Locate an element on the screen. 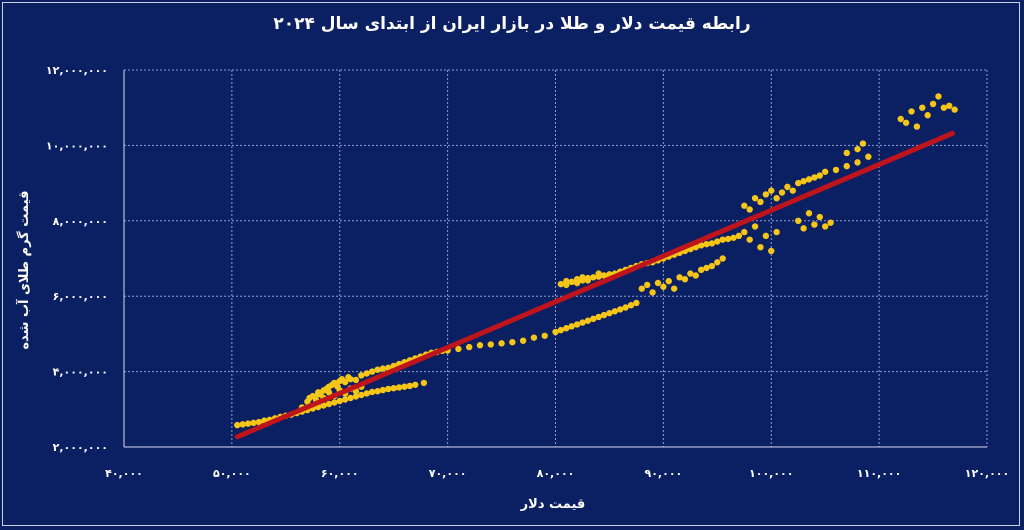 The image size is (1024, 530). y-tick-label: ۴,۰۰۰,۰۰۰ is located at coordinates (80, 372).